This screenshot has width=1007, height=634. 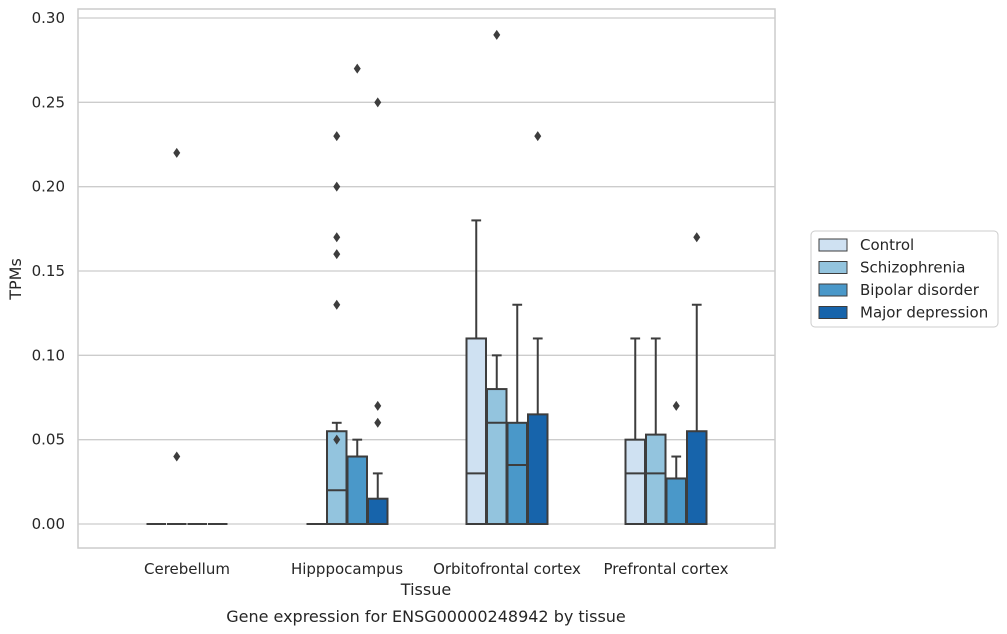 I want to click on y-tick-label: 0.25, so click(x=48, y=102).